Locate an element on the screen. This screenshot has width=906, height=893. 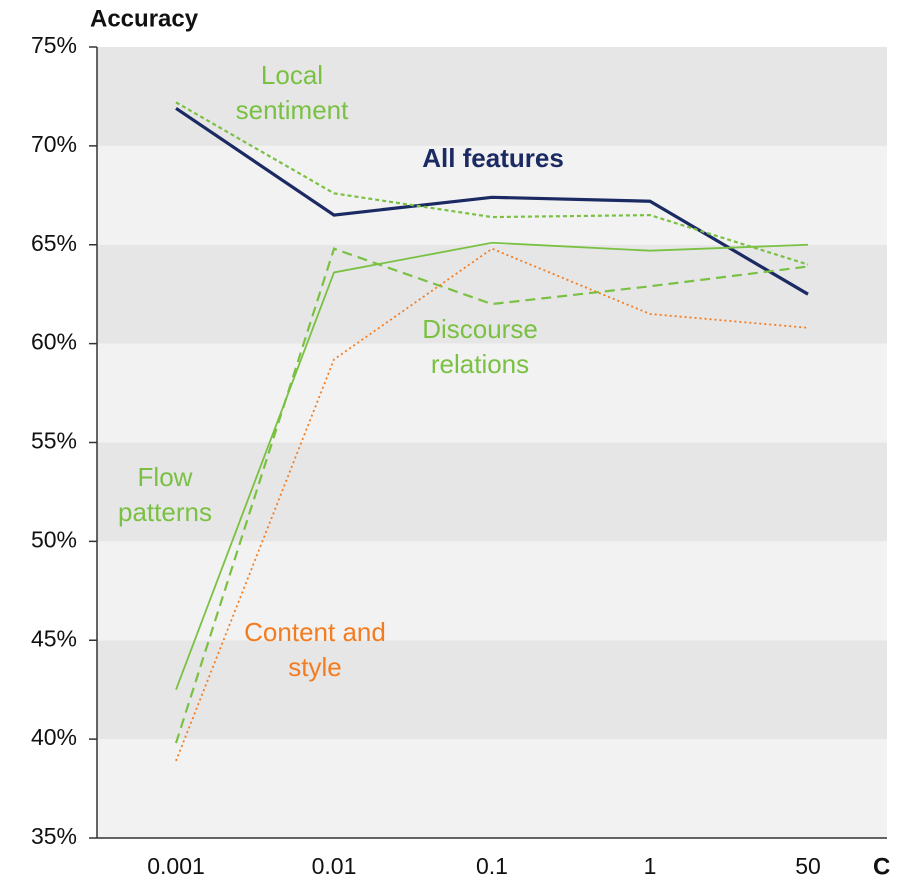
x-axis-title: C is located at coordinates (881, 866).